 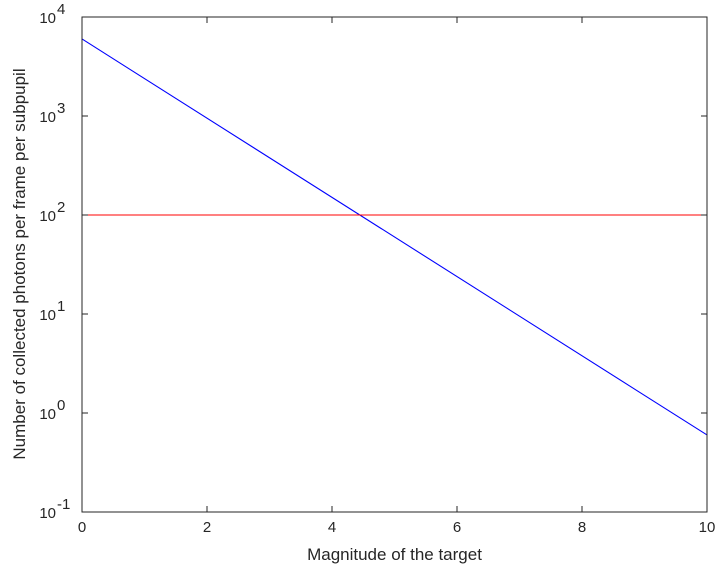 What do you see at coordinates (47, 117) in the screenshot?
I see `y-tick-label-4: 10` at bounding box center [47, 117].